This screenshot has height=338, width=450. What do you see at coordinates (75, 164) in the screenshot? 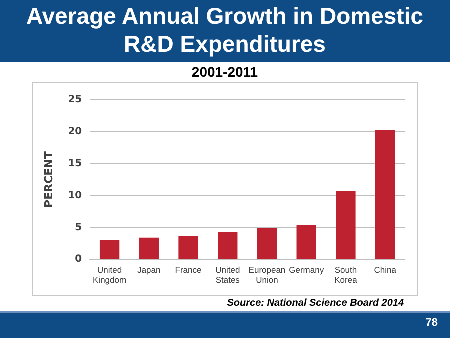
I see `y-tick-label: 15` at bounding box center [75, 164].